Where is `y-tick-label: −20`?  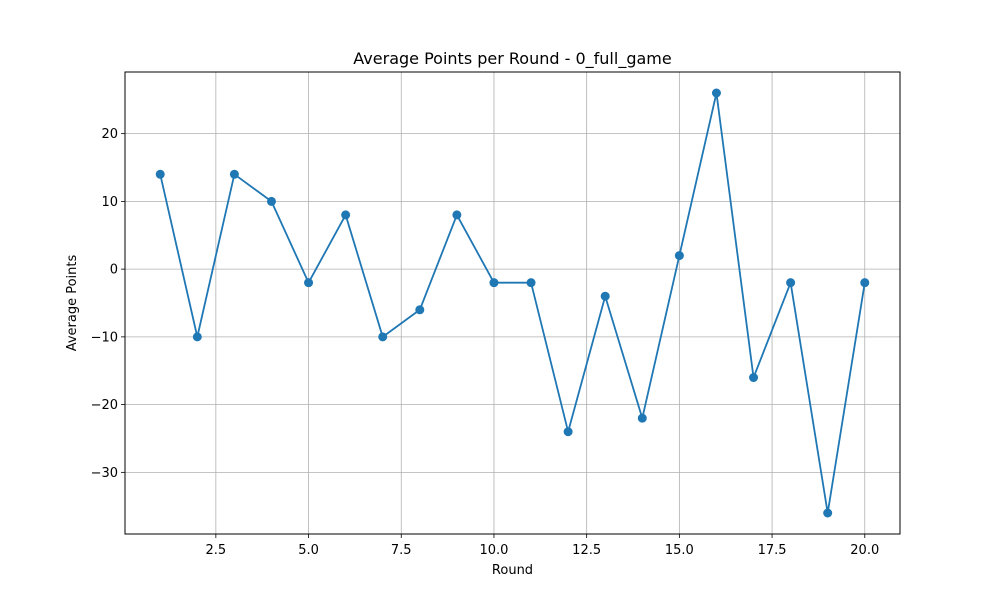
y-tick-label: −20 is located at coordinates (104, 405).